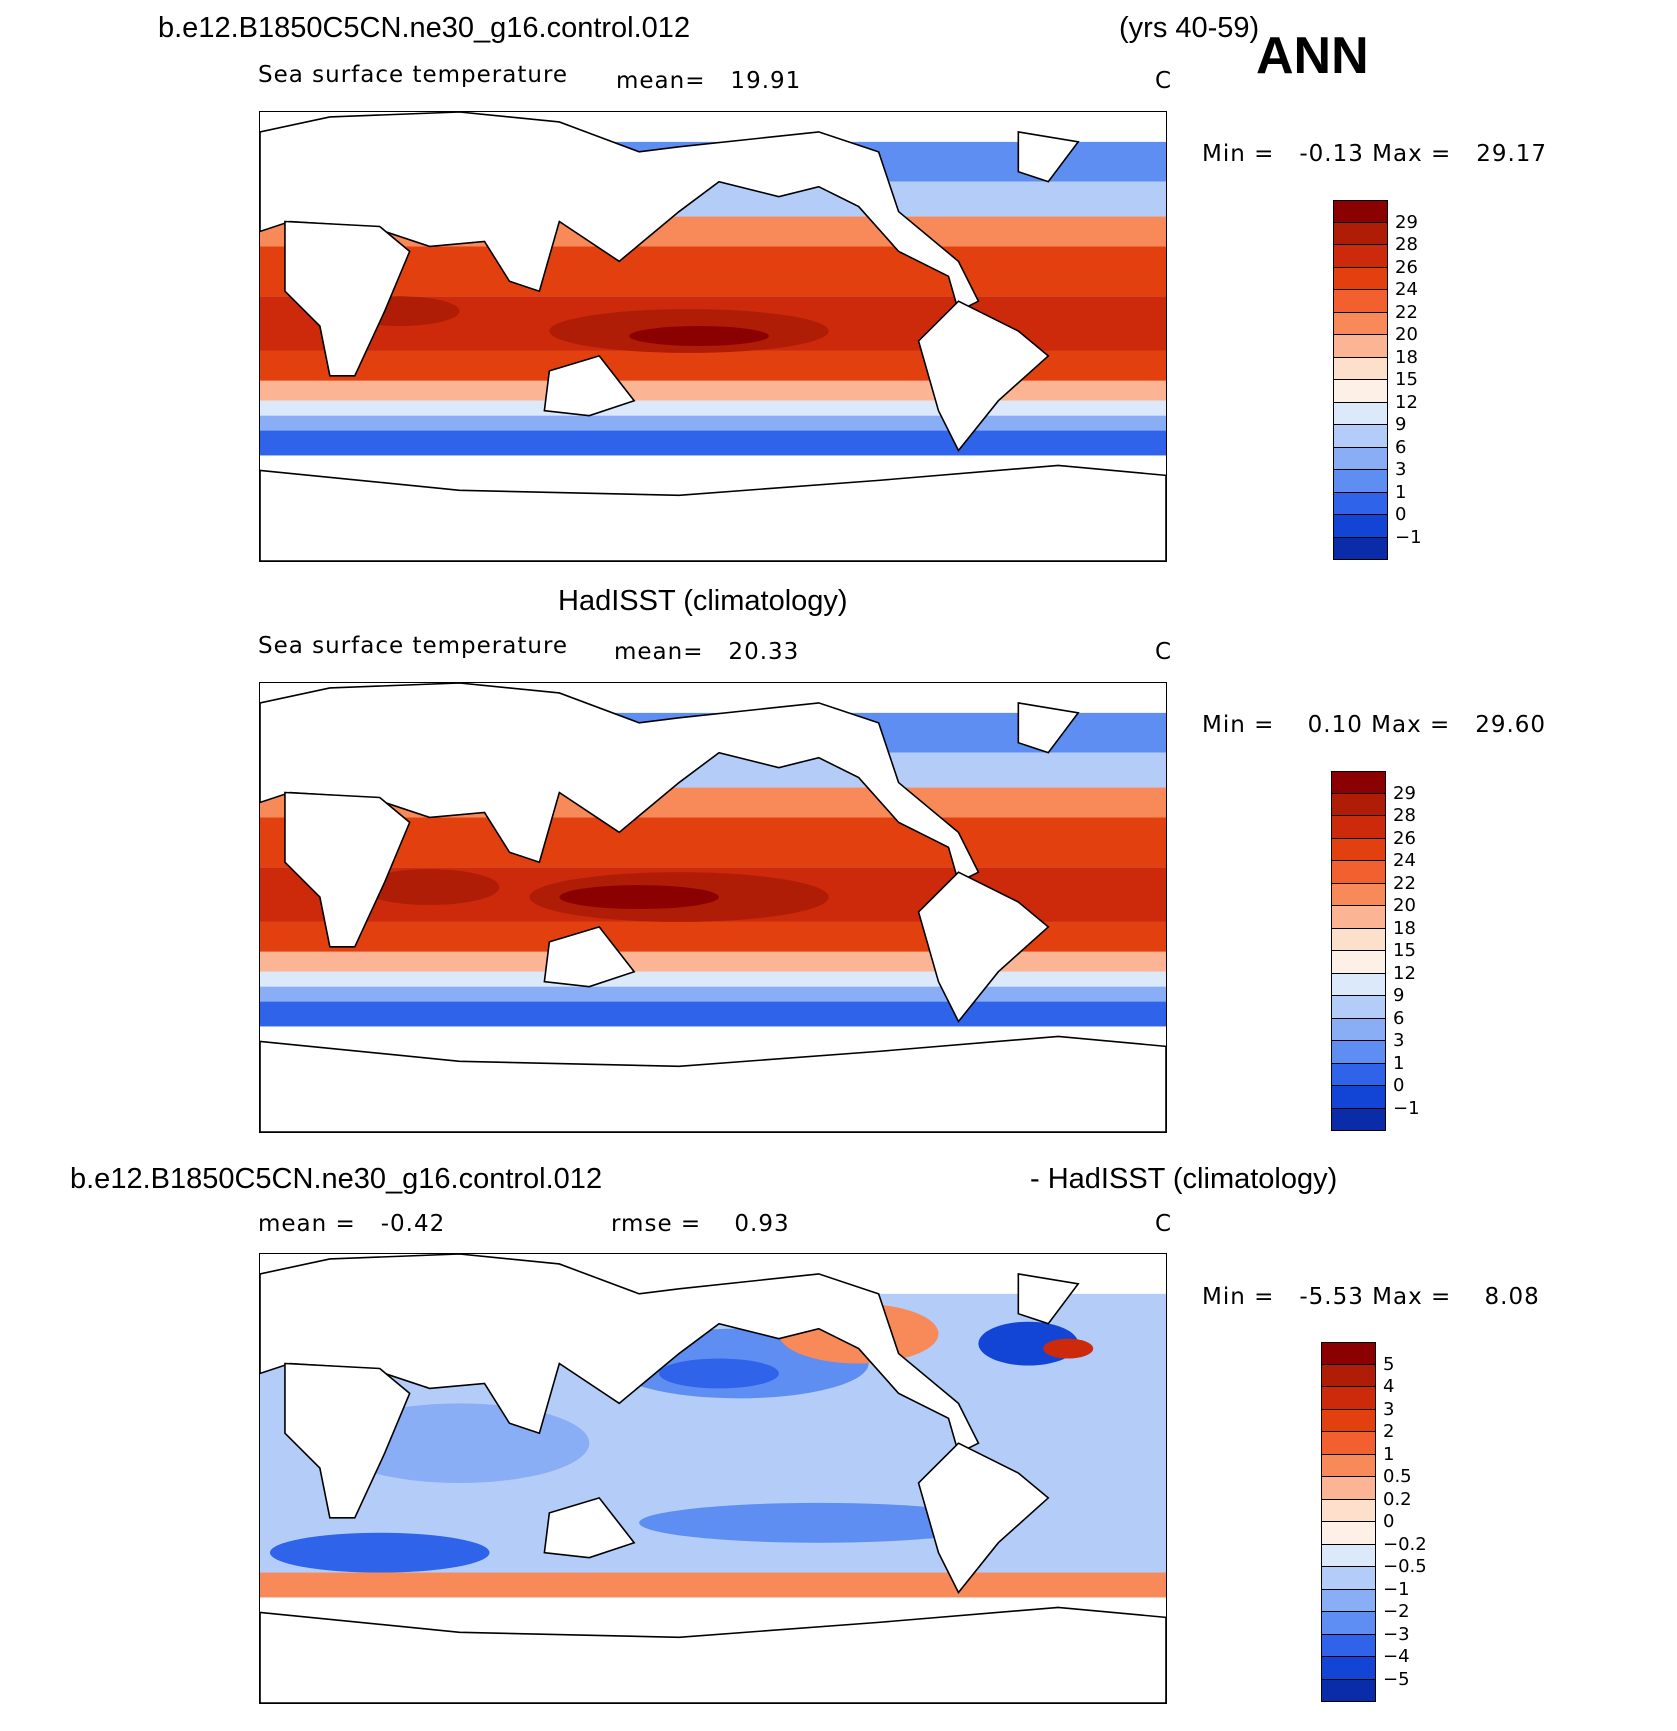 The height and width of the screenshot is (1731, 1677). Describe the element at coordinates (703, 601) in the screenshot. I see `panel2-title: HadISST (climatology)` at that location.